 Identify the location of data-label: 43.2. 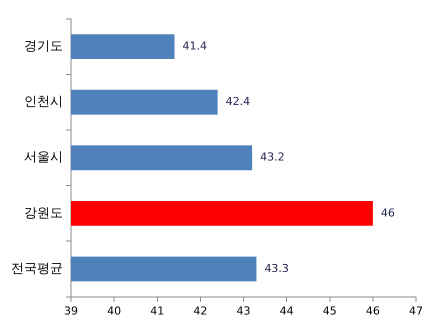
(272, 157).